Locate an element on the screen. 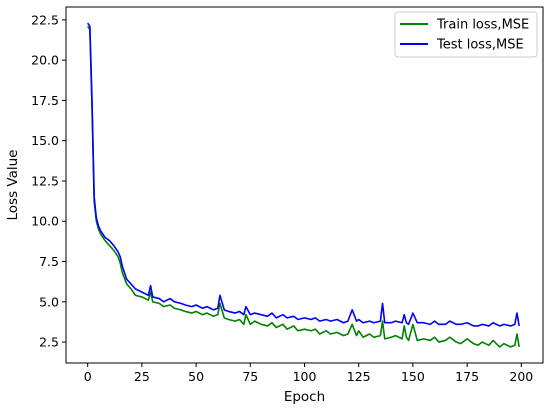 This screenshot has width=550, height=409. y-tick-label: 10.0 is located at coordinates (45, 221).